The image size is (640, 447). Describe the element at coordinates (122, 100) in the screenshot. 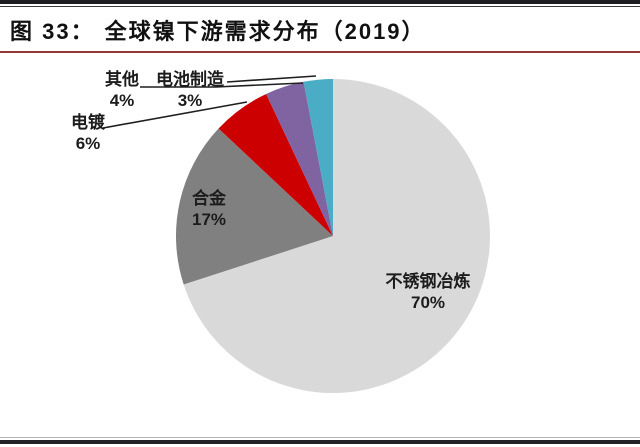

I see `slice-label-other-pct: 4%` at that location.